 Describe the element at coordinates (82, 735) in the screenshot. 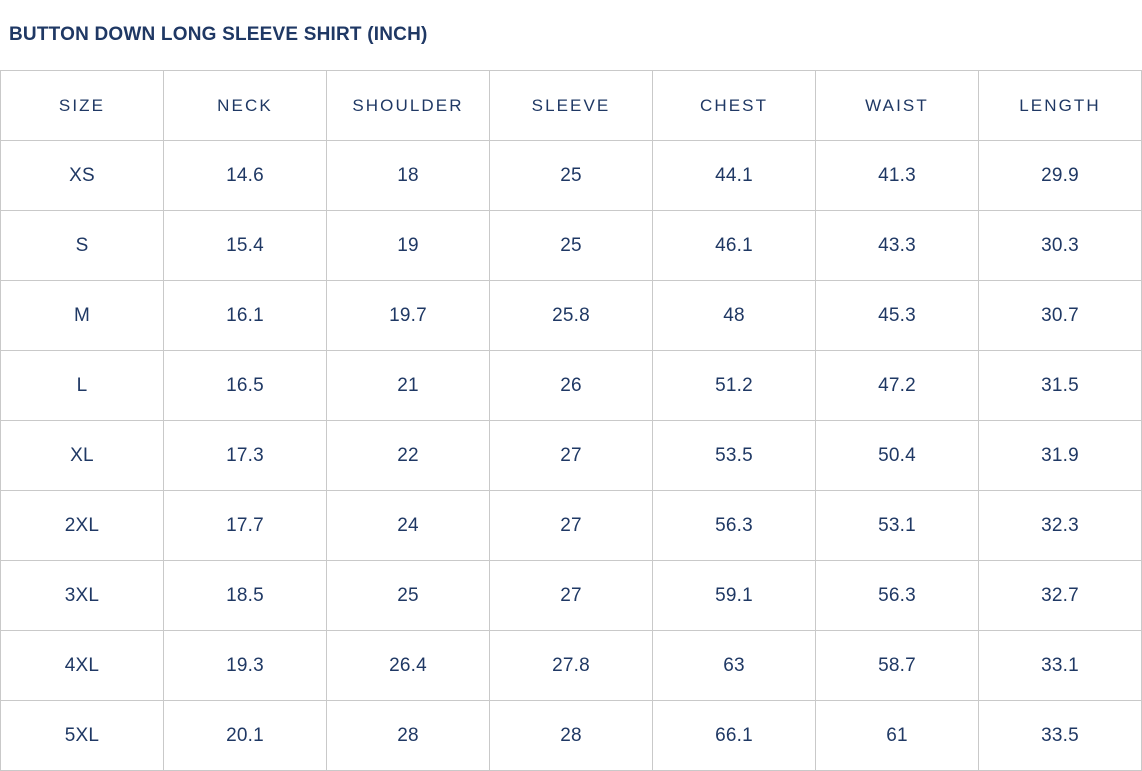

I see `cell-size: 5XL` at that location.